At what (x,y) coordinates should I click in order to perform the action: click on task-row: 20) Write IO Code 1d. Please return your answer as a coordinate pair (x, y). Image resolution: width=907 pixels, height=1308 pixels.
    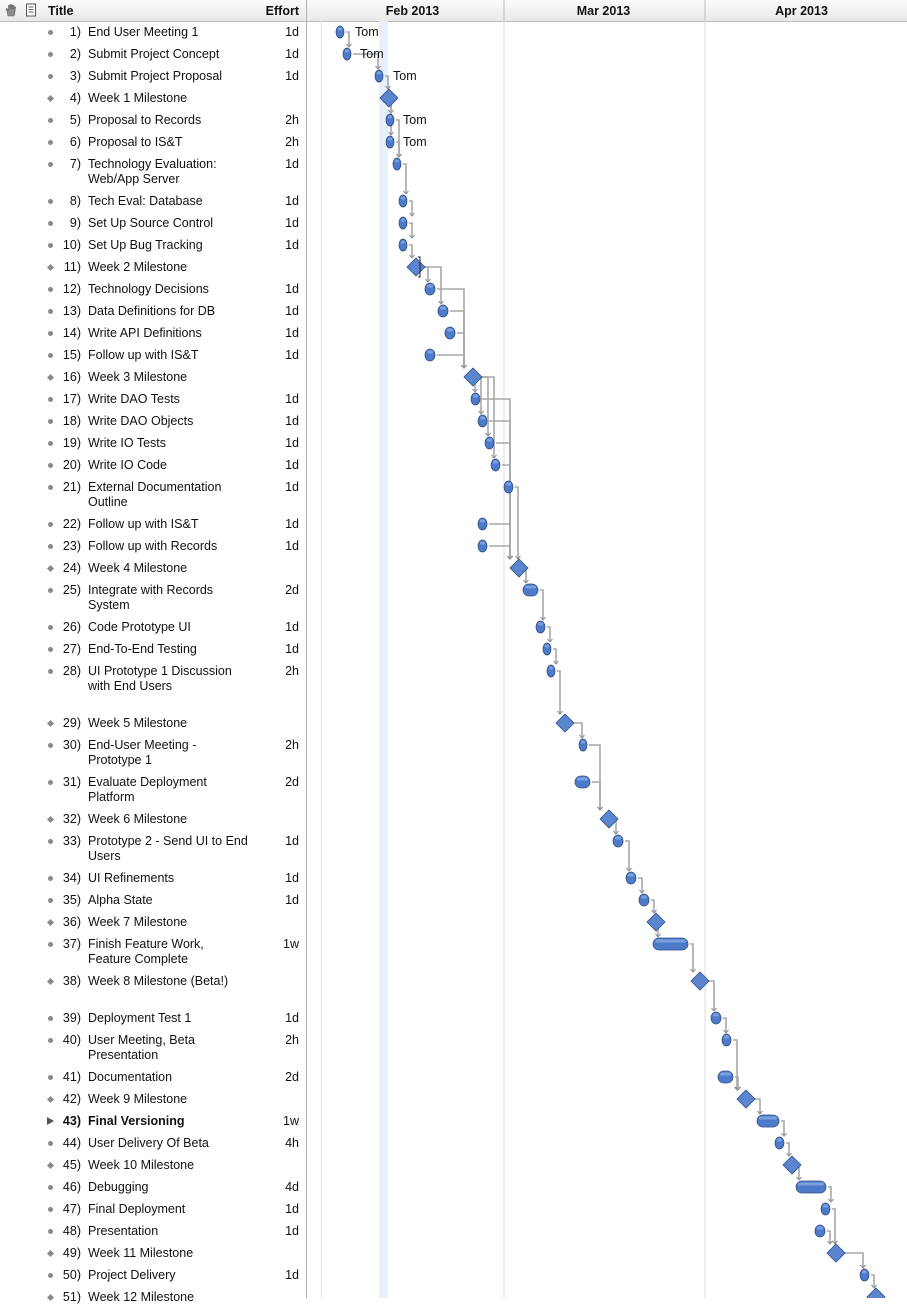
    Looking at the image, I should click on (153, 465).